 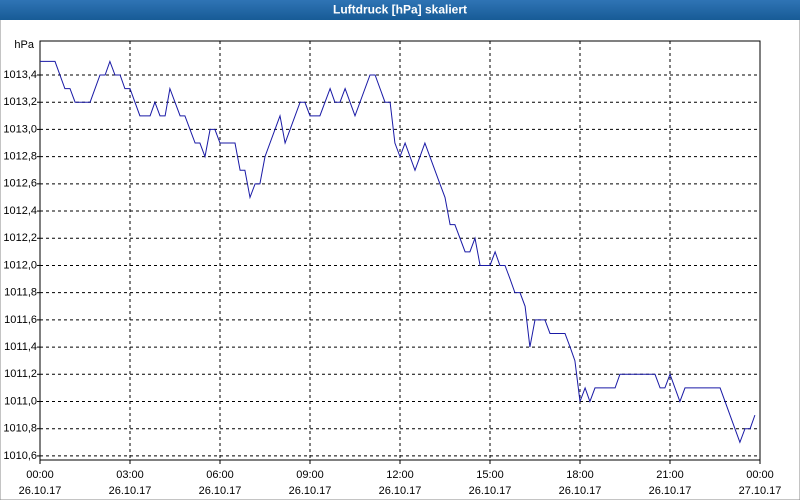 I want to click on x-tick-label: 00:00 27.10.17, so click(x=760, y=483).